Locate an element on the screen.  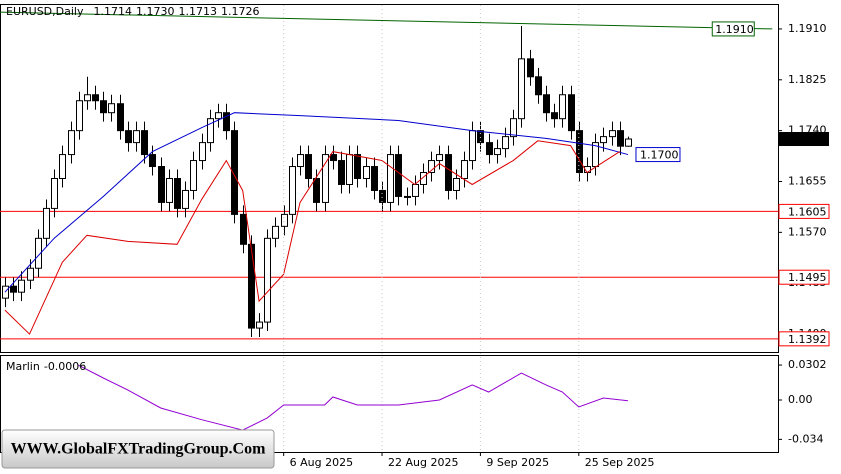
x-tick-label: 25 Sep 2025 is located at coordinates (620, 462).